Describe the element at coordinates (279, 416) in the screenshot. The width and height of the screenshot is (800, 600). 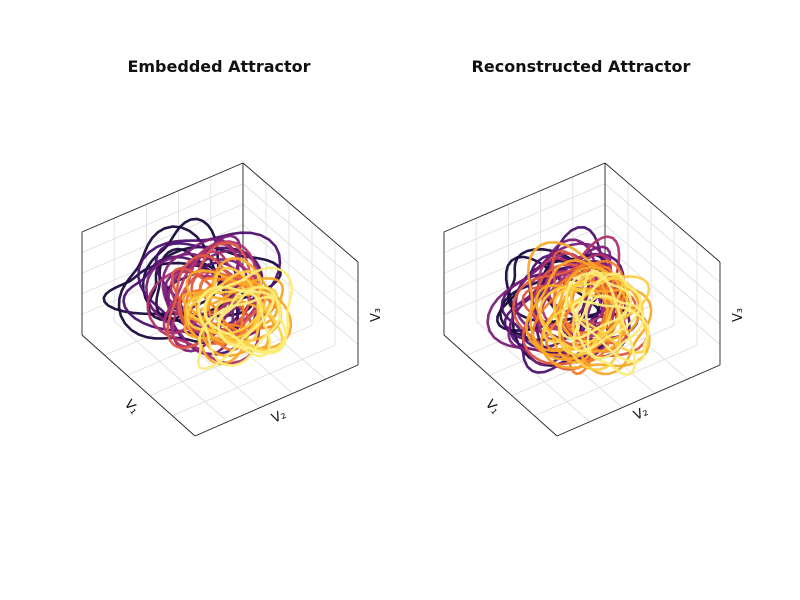
I see `embedded-ylabel: V₂` at that location.